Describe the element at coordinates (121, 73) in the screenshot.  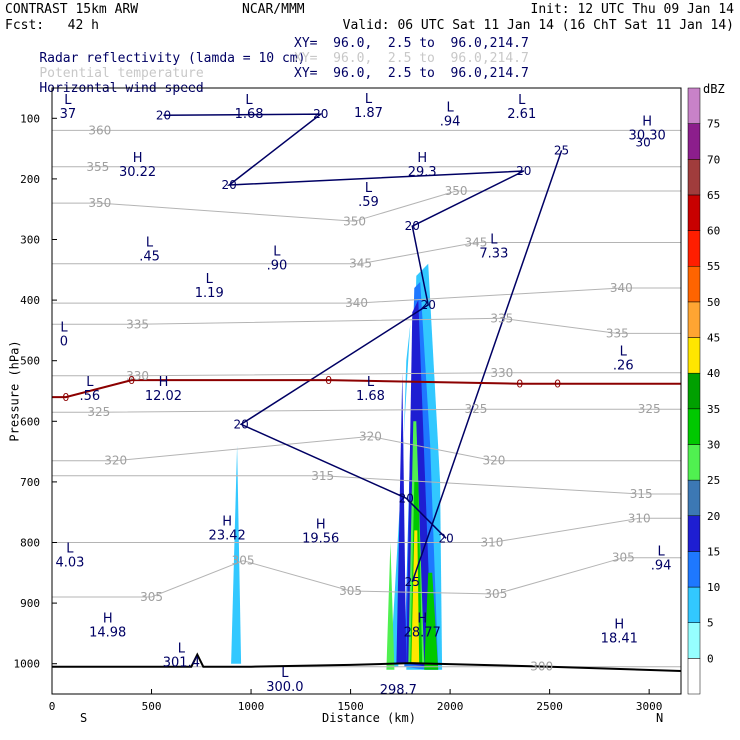
I see `field-name: Potential temperature` at that location.